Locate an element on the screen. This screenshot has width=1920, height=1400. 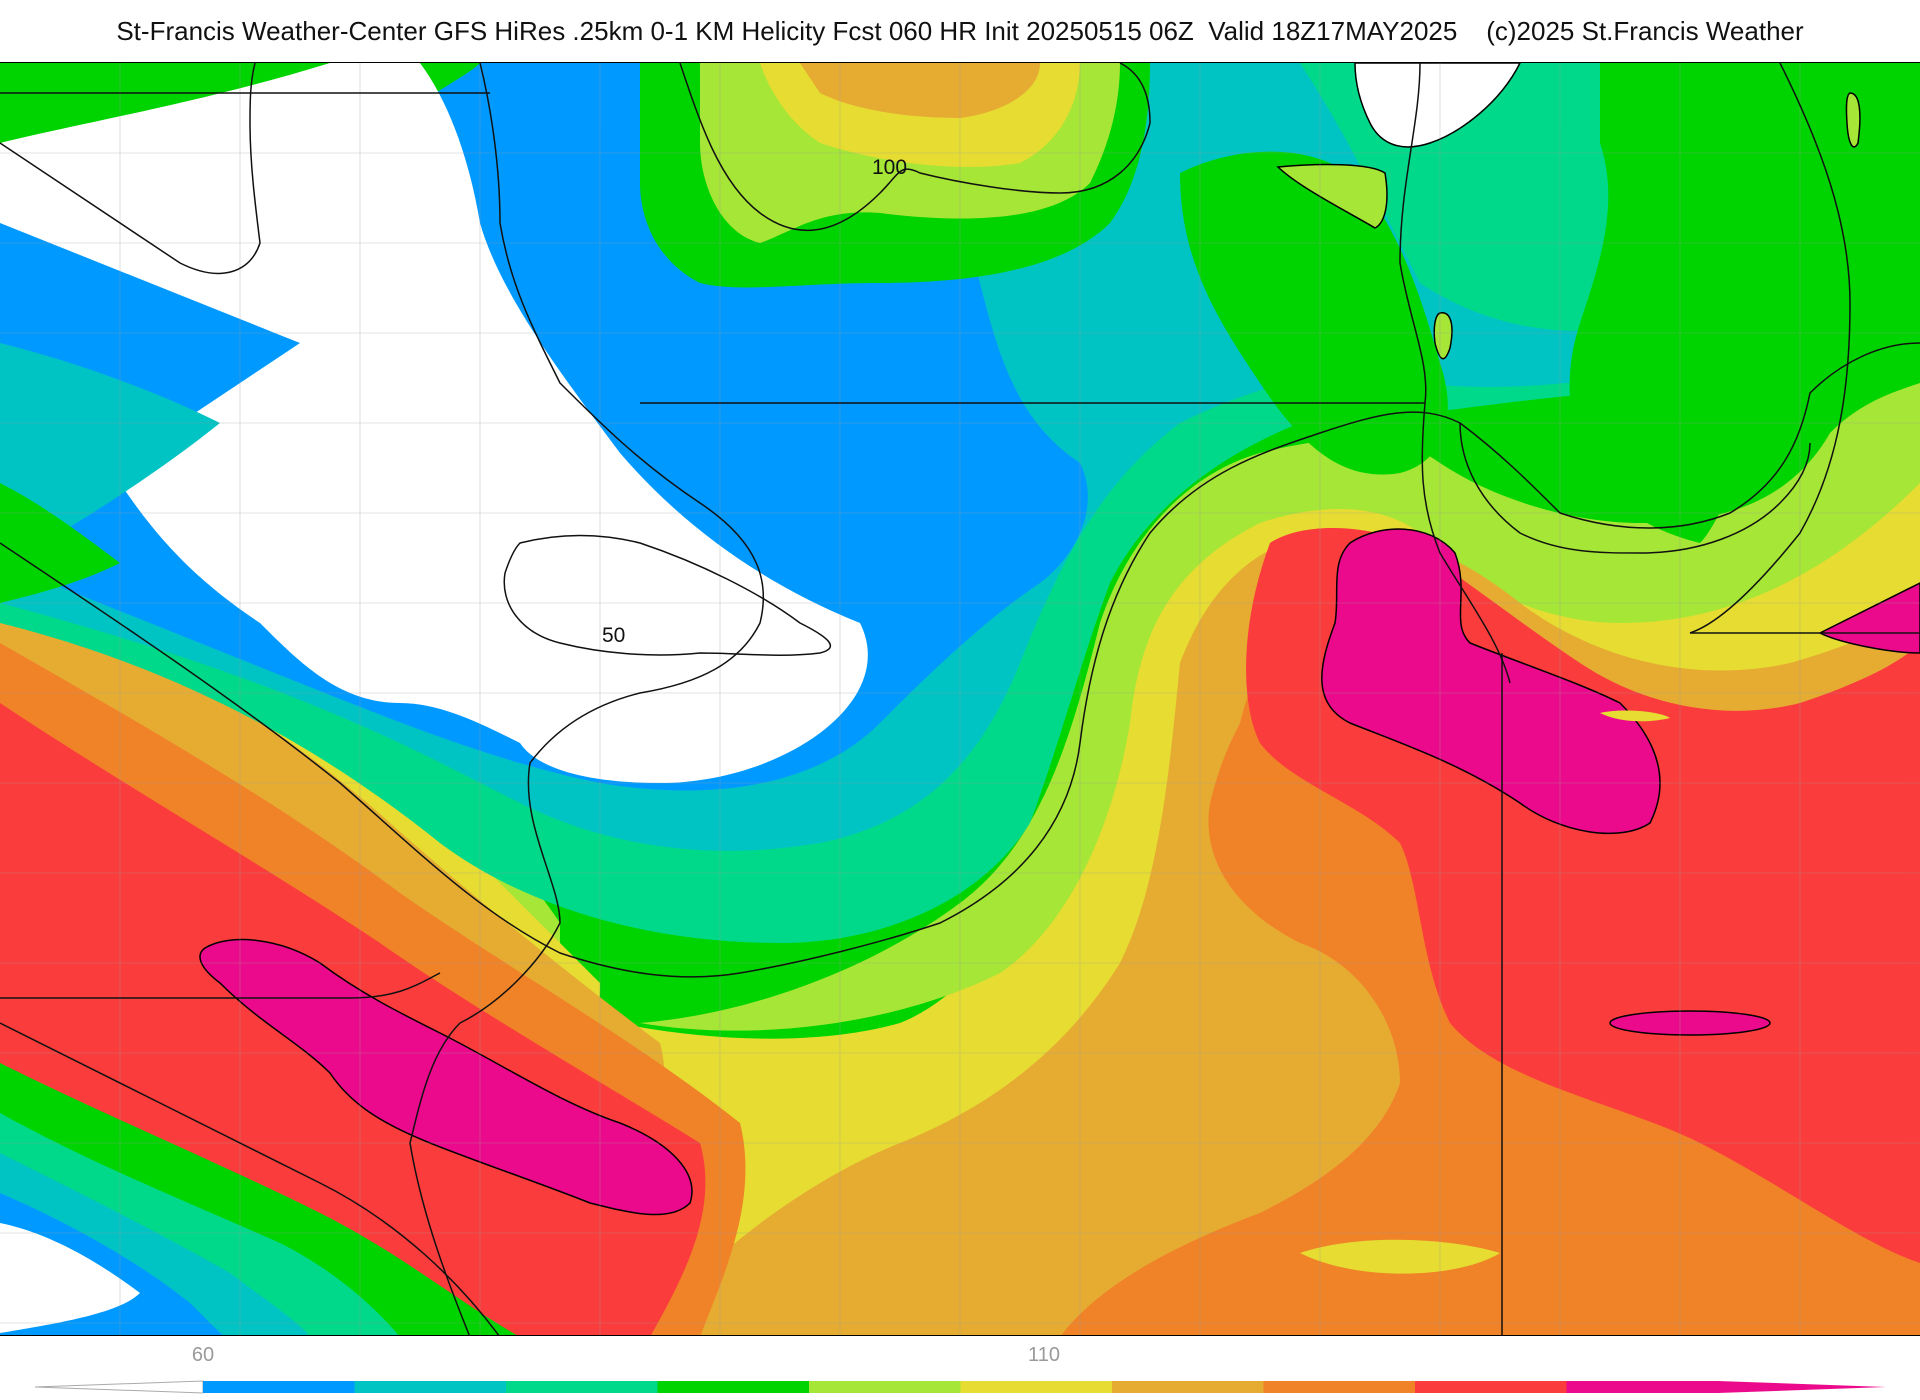
fill-lightgreen-lens-small is located at coordinates (1443, 336).